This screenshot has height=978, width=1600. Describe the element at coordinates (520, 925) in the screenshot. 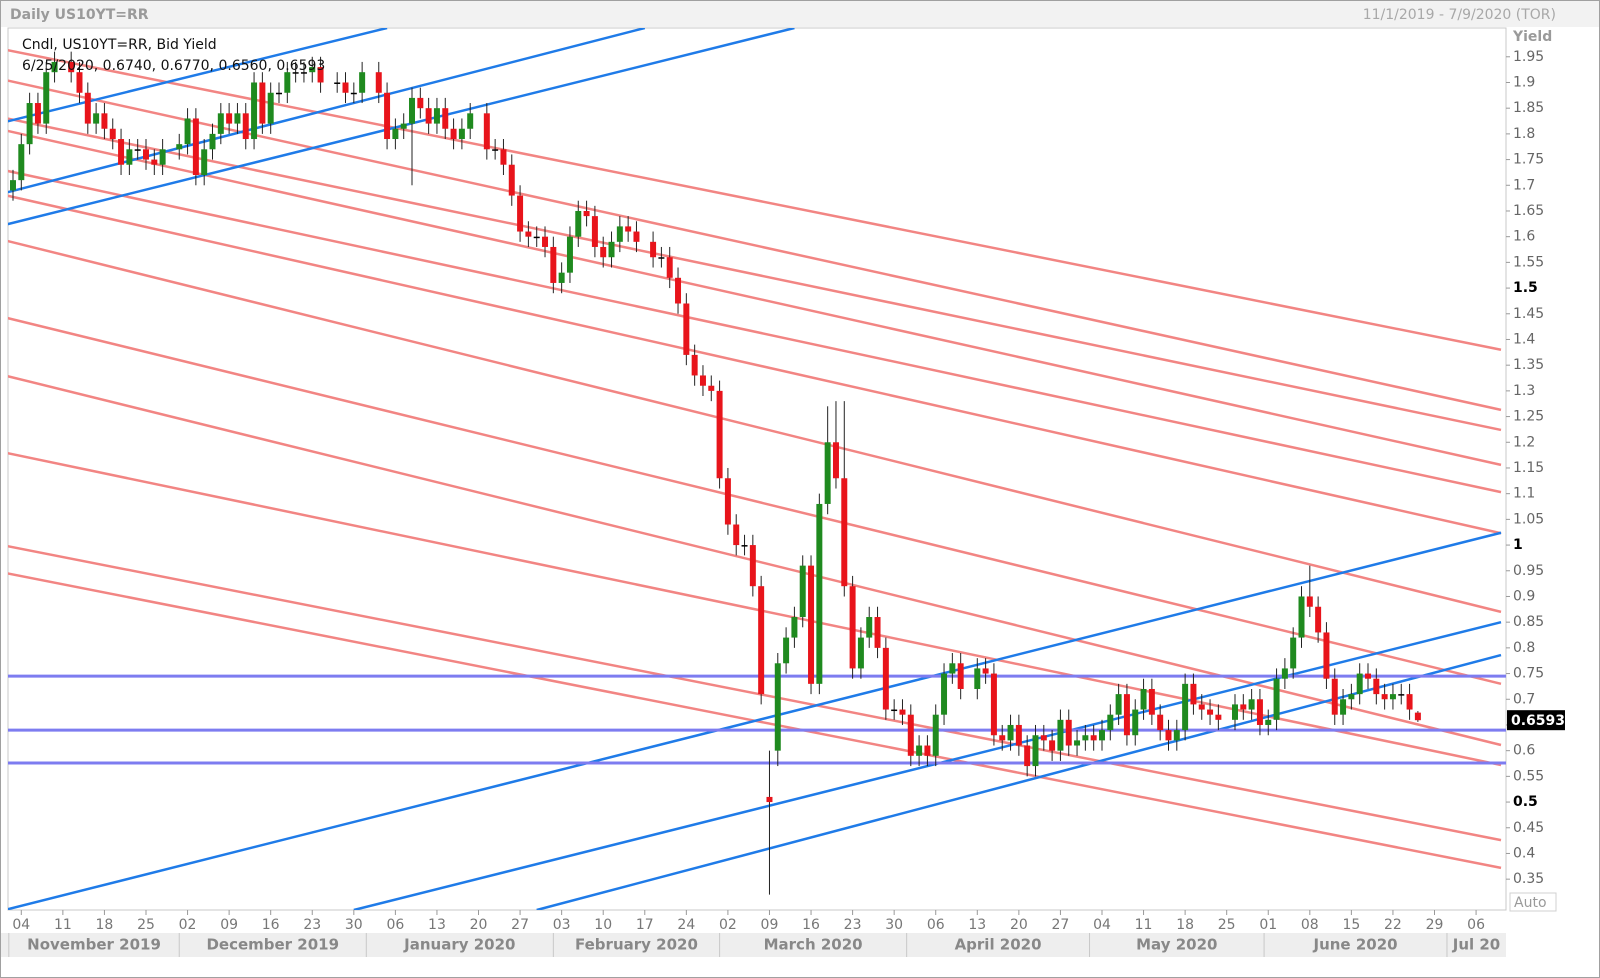

I see `x-tick-label: 27` at that location.